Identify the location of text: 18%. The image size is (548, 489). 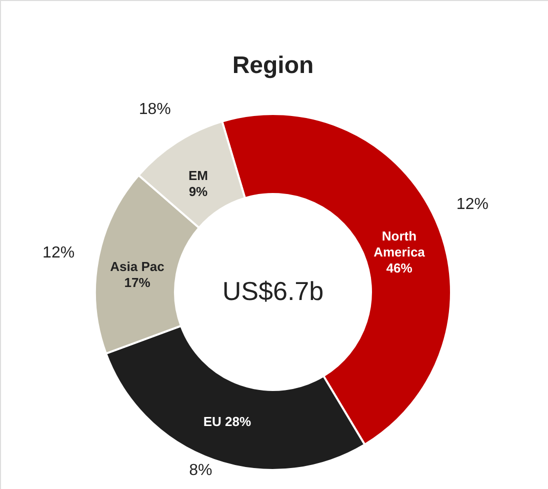
(154, 109).